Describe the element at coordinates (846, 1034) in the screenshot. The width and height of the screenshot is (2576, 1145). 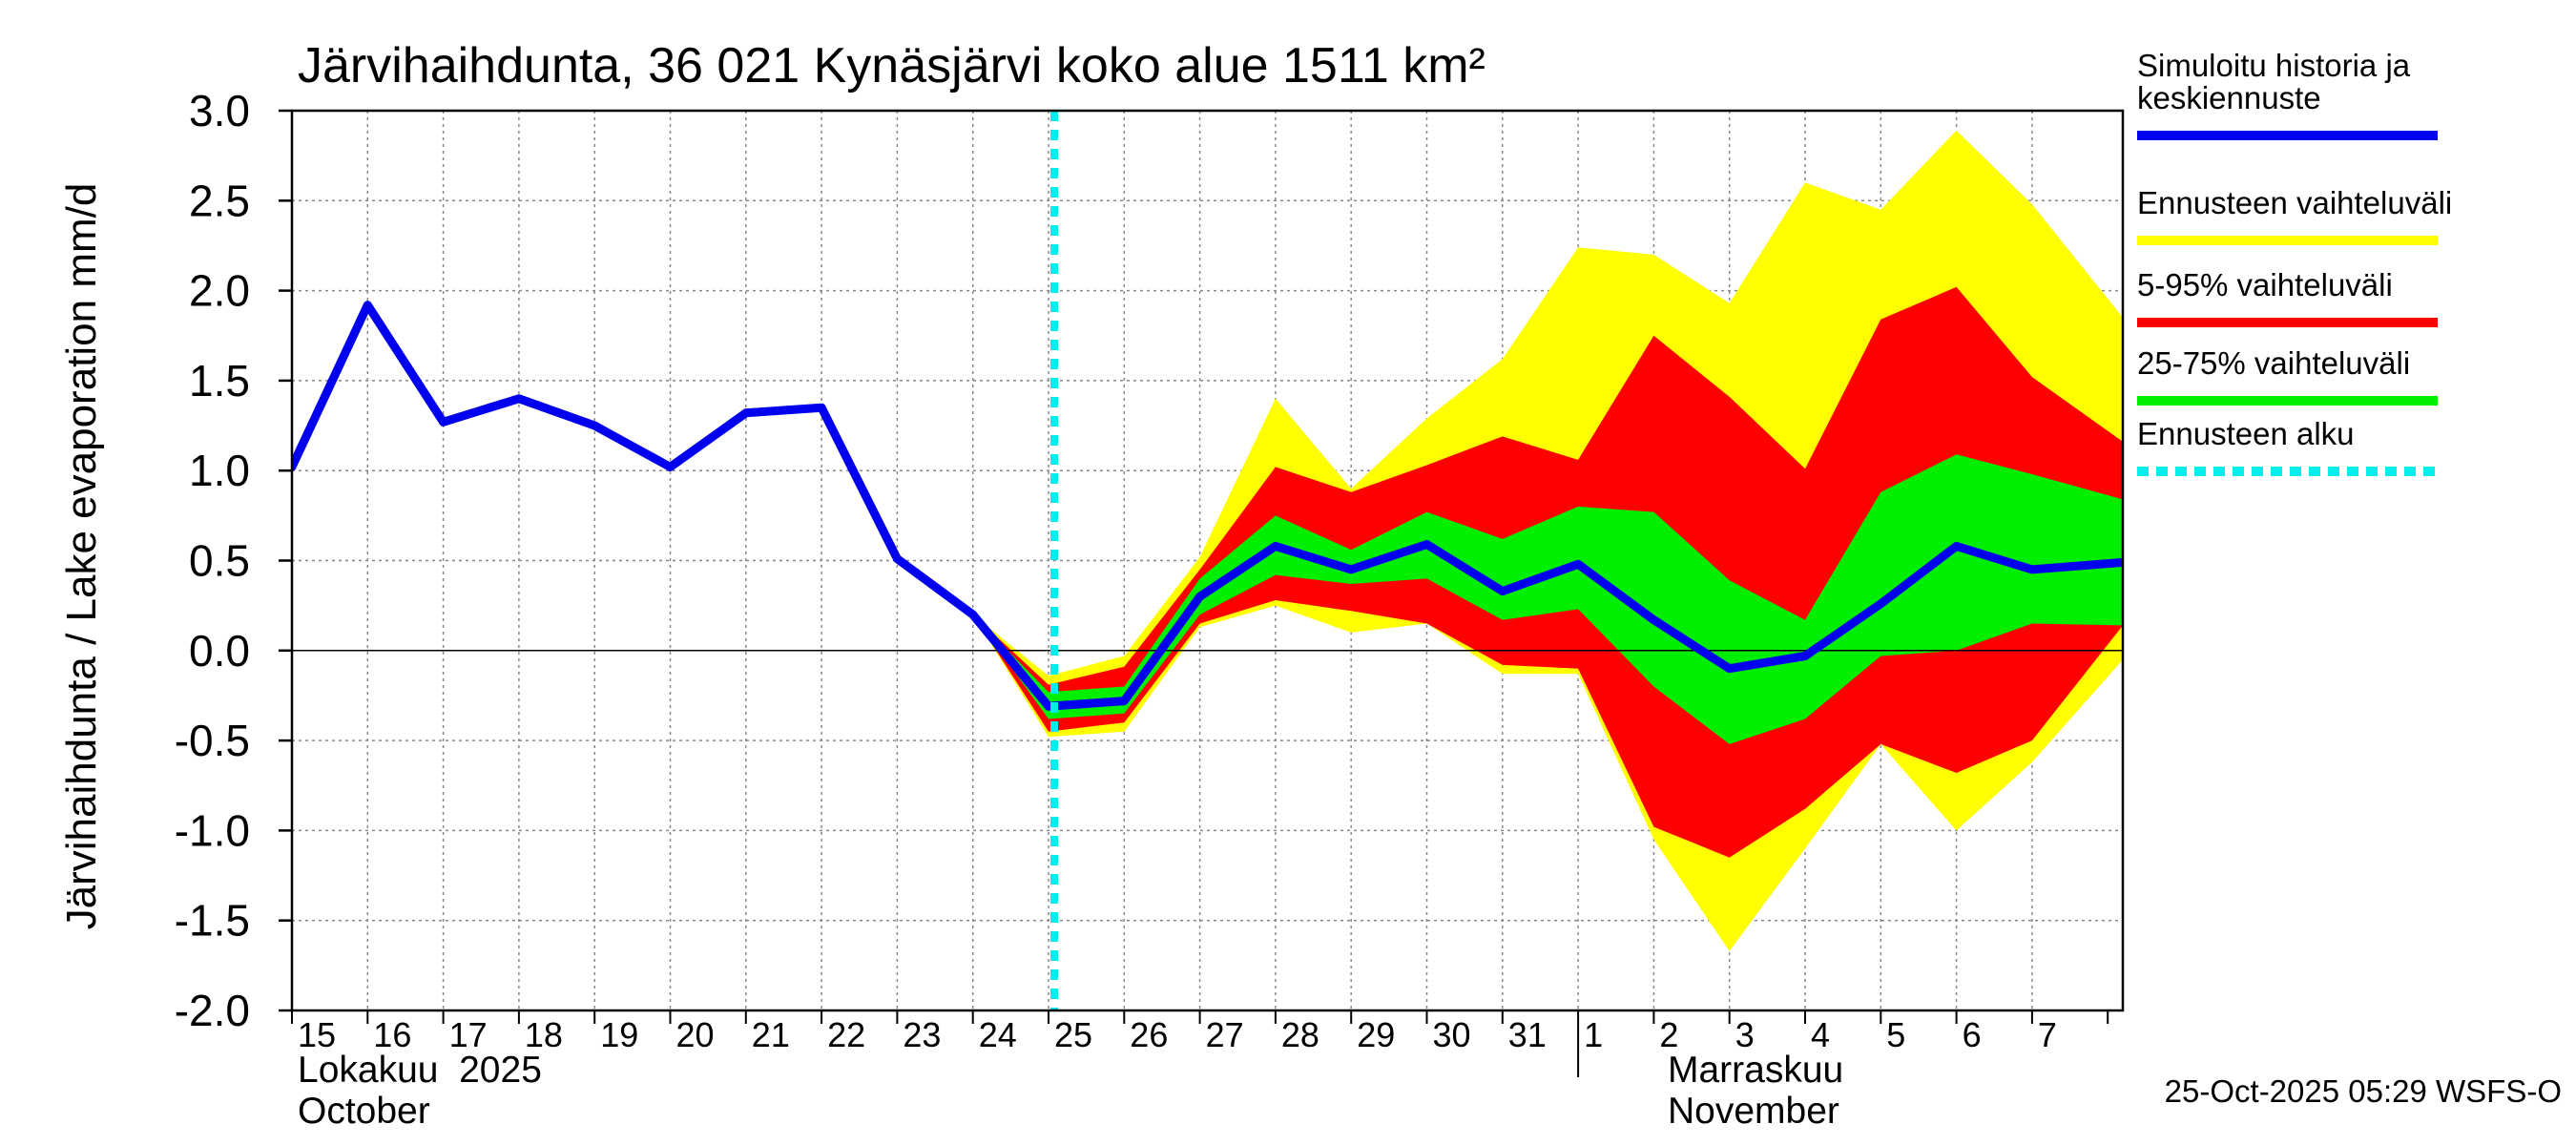
I see `x-tick-label-22: 22` at that location.